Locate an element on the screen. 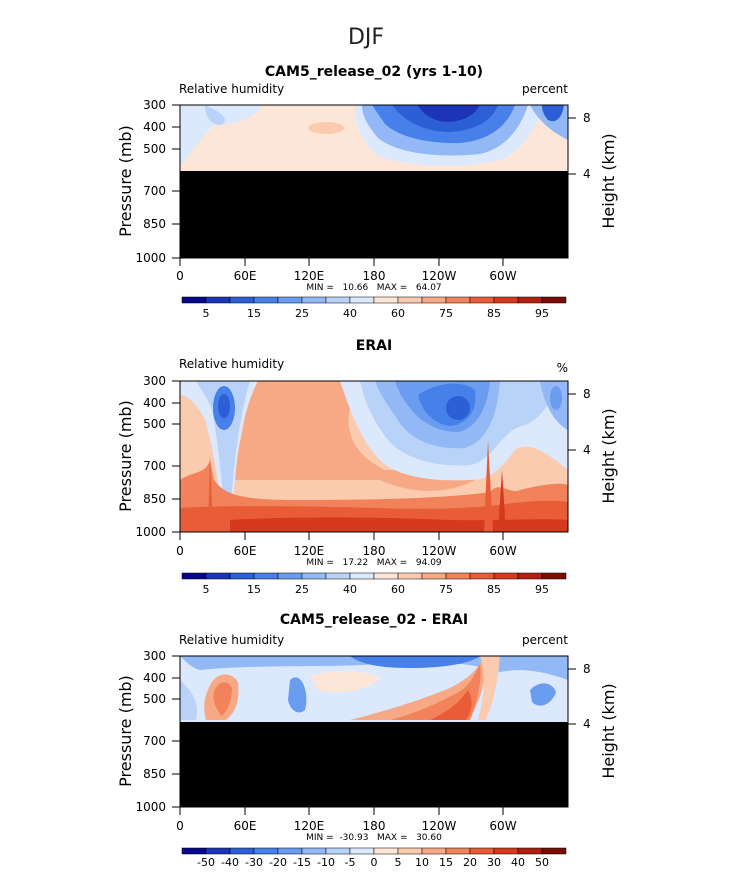  panel-3-cbar-label-30: 30 is located at coordinates (494, 862).